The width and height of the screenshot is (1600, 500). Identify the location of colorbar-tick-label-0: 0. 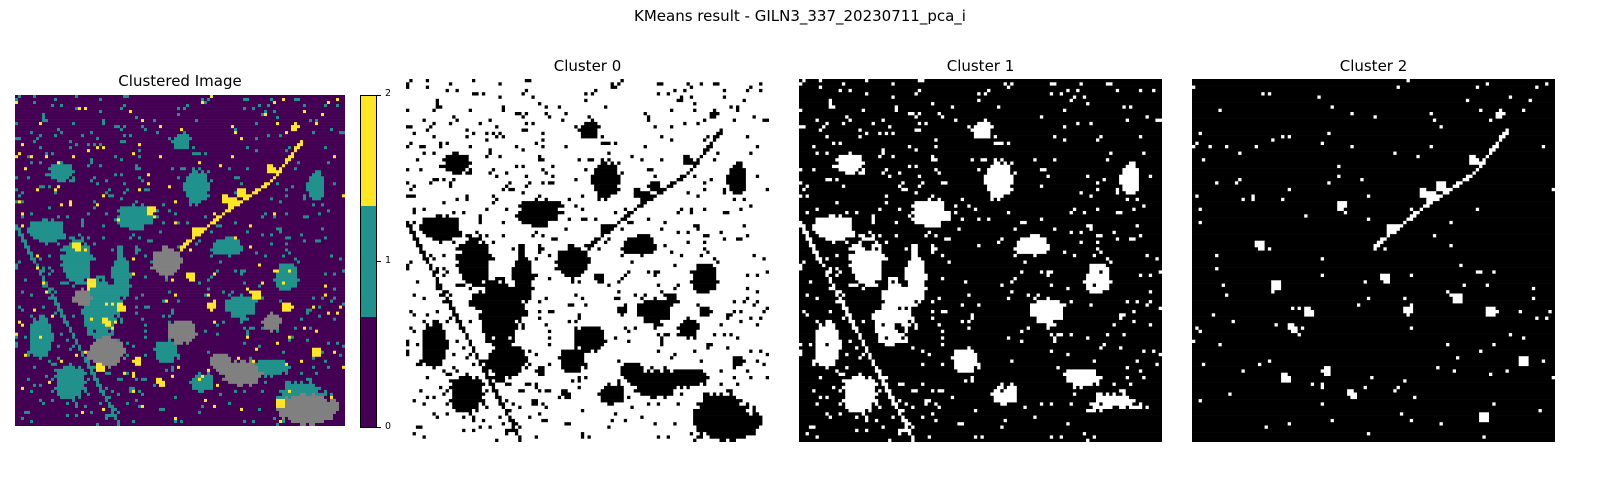
(388, 426).